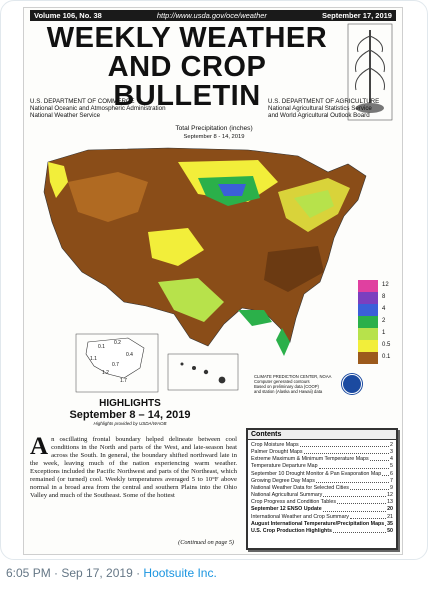 The height and width of the screenshot is (598, 428). I want to click on legend-label: 0.1, so click(386, 357).